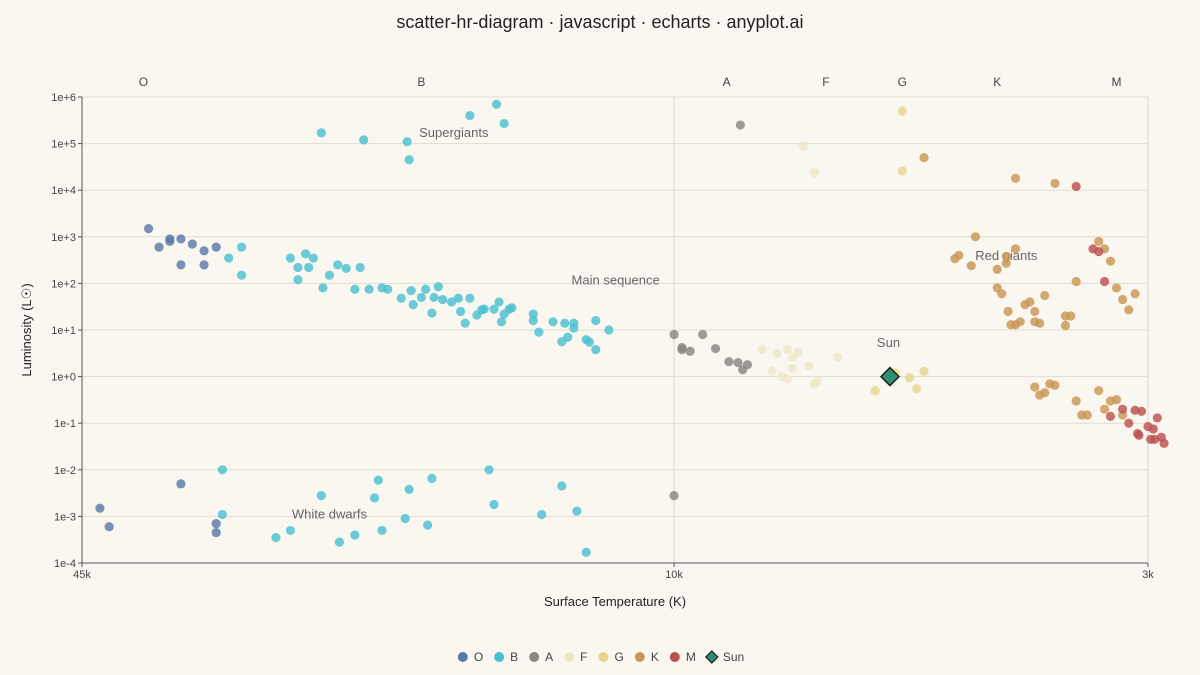 The image size is (1200, 675). I want to click on legend-label: G, so click(618, 657).